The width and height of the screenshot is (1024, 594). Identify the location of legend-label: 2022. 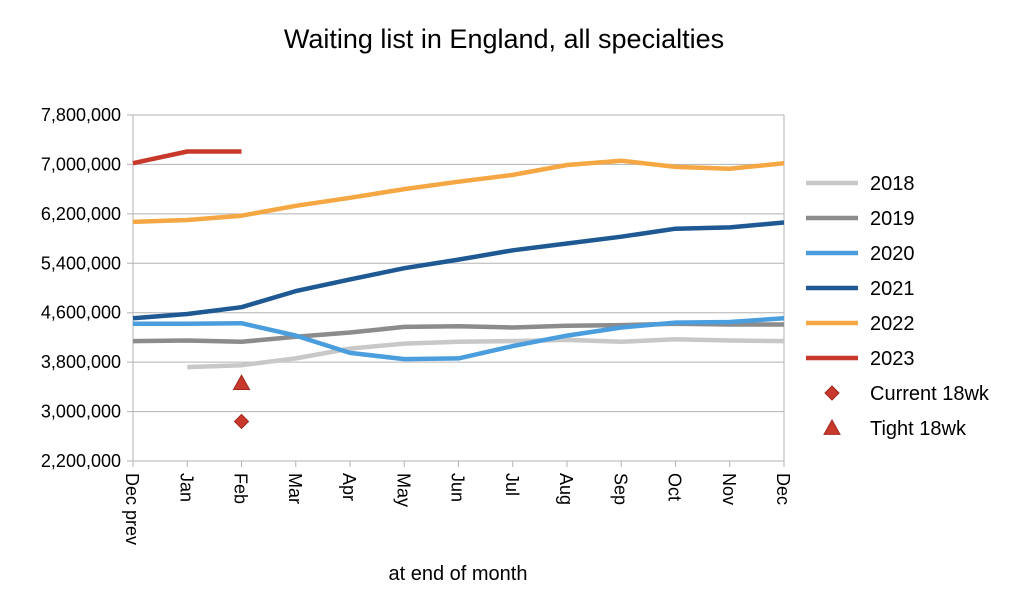
(892, 324).